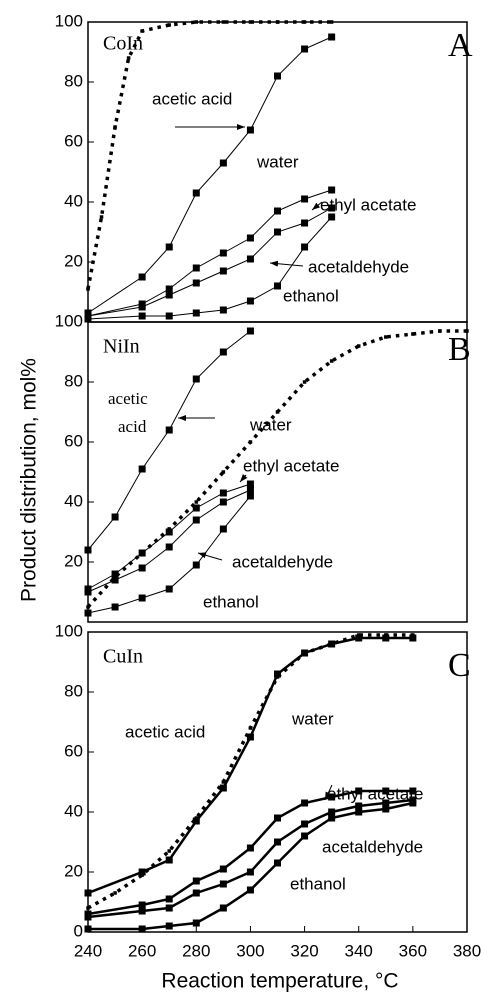 The image size is (483, 1000). Describe the element at coordinates (196, 950) in the screenshot. I see `x-tick-label: 280` at that location.